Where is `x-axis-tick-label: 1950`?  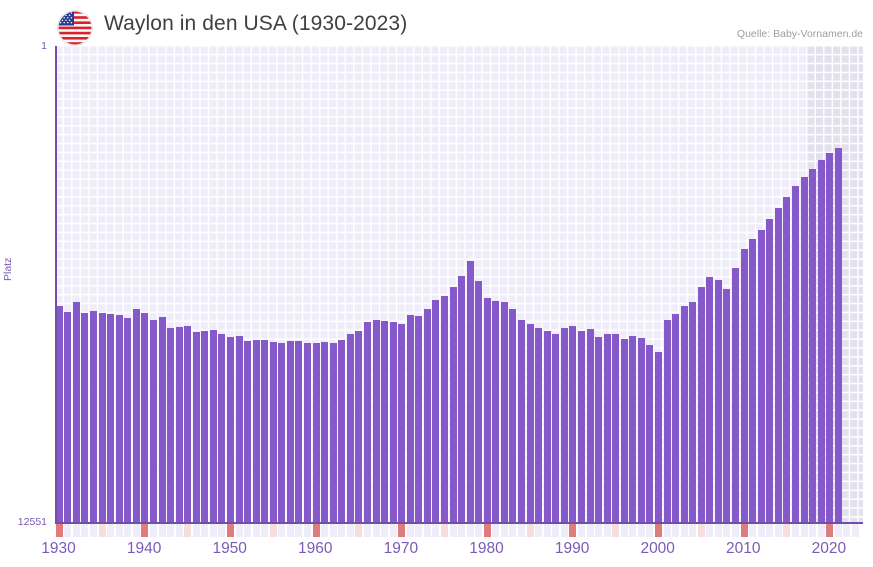
x-axis-tick-label: 1950 is located at coordinates (229, 548).